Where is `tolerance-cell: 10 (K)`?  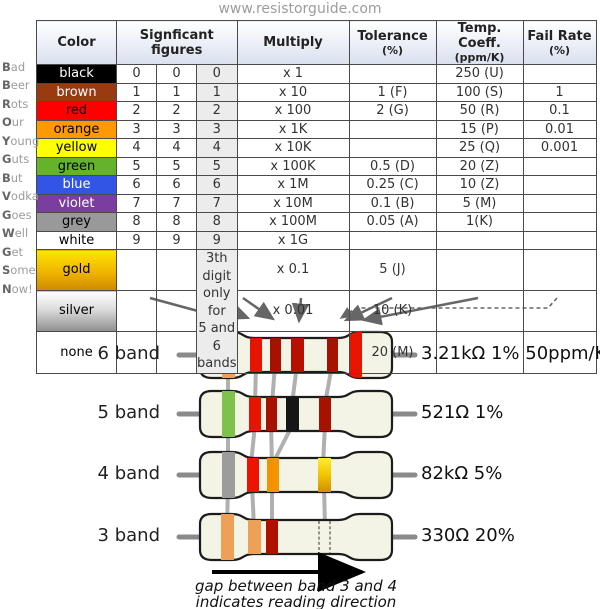
tolerance-cell: 10 (K) is located at coordinates (392, 311).